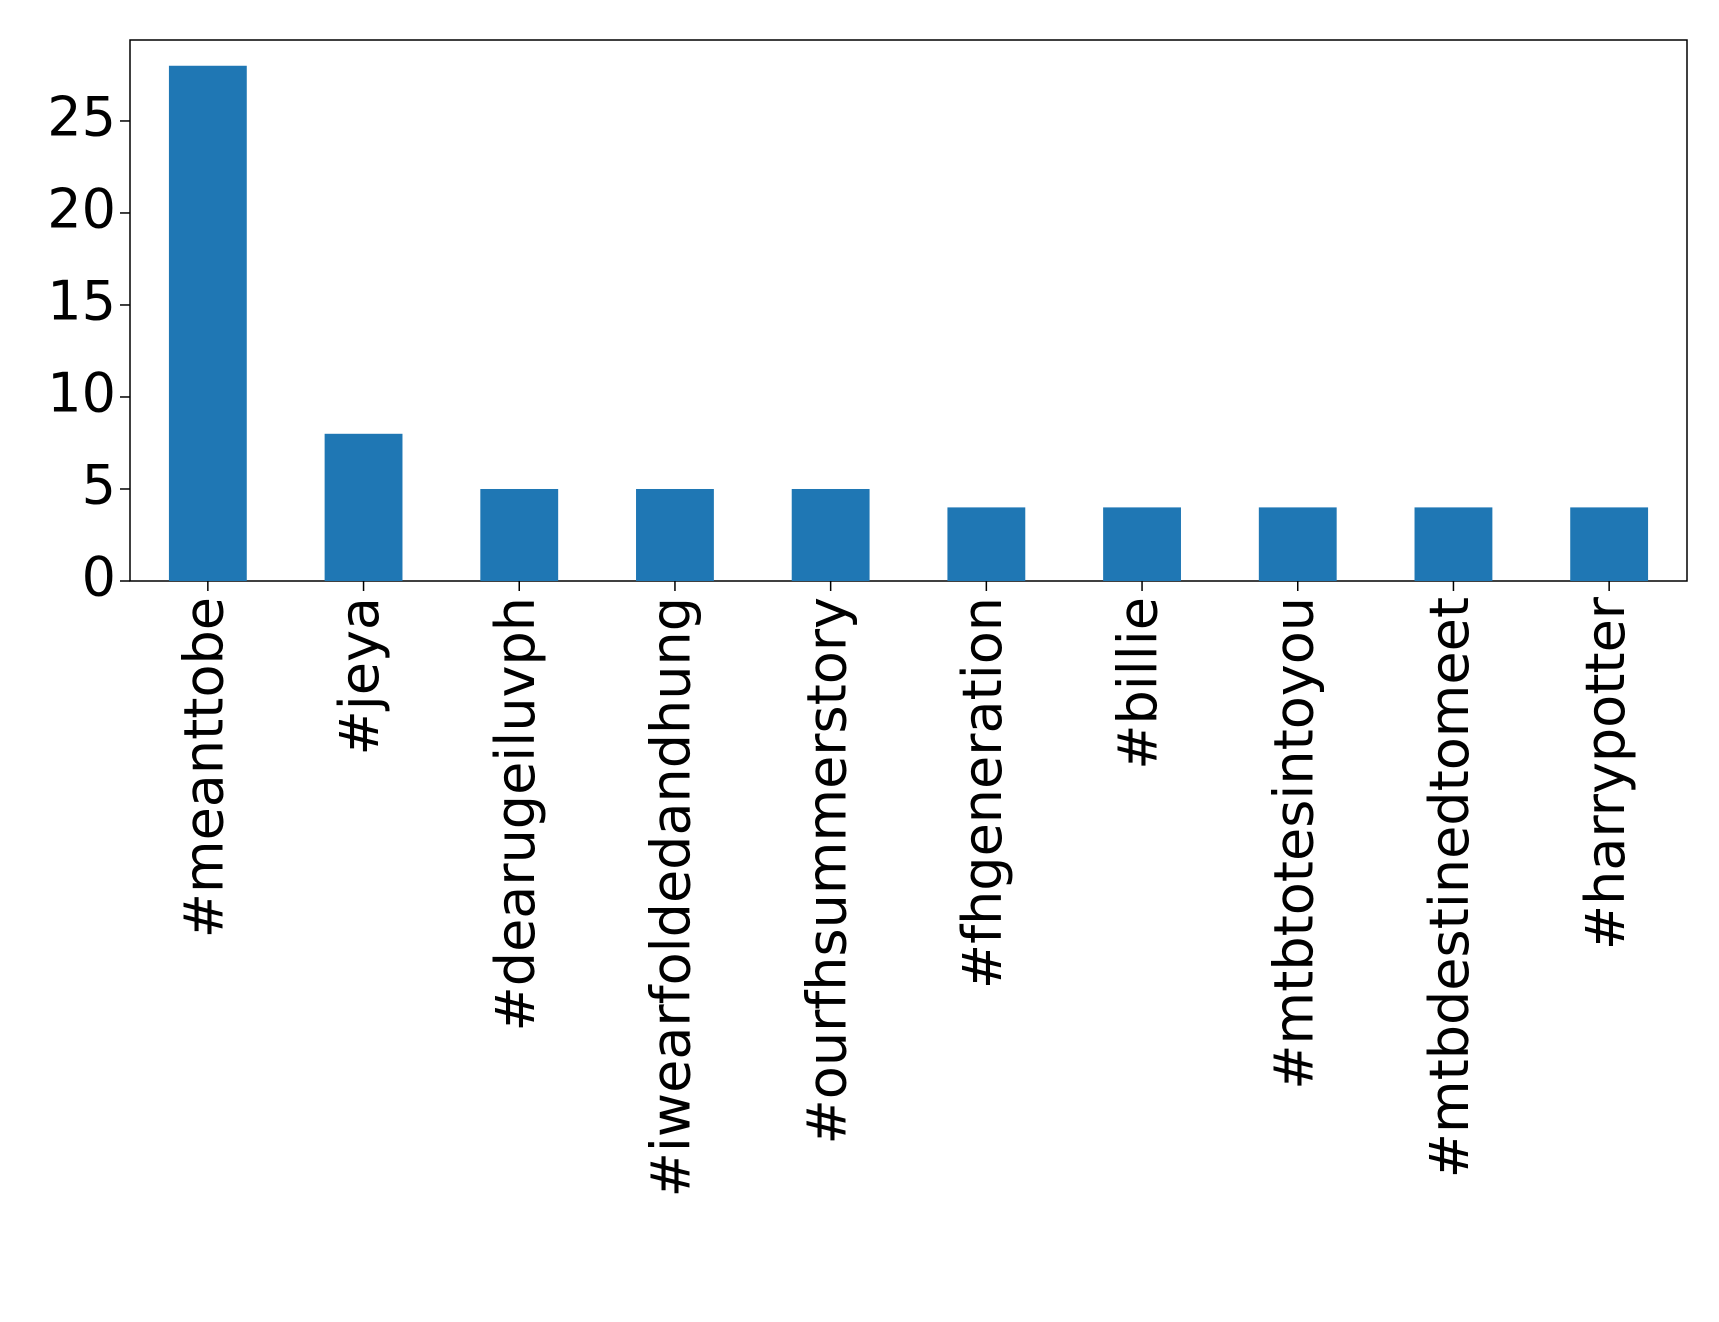  Describe the element at coordinates (982, 793) in the screenshot. I see `x-tick-label: #fhgeneration` at that location.